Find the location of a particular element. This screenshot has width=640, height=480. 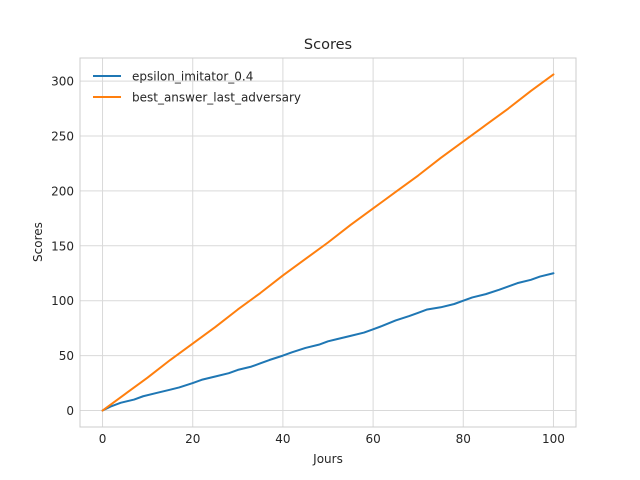

x-tick-label: 0 is located at coordinates (103, 439).